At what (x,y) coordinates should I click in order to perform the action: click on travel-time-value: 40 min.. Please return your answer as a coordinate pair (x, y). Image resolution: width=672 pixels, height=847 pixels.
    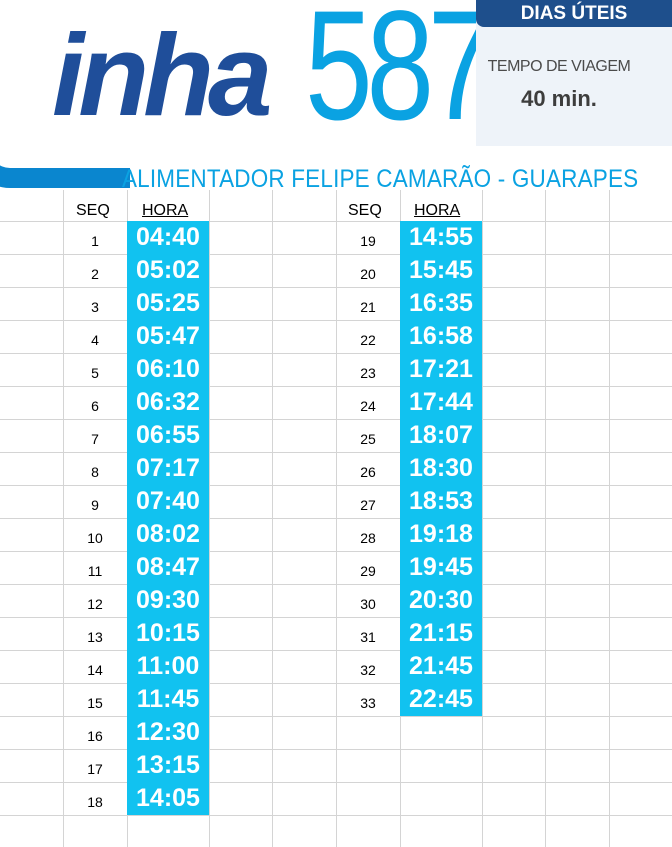
    Looking at the image, I should click on (559, 98).